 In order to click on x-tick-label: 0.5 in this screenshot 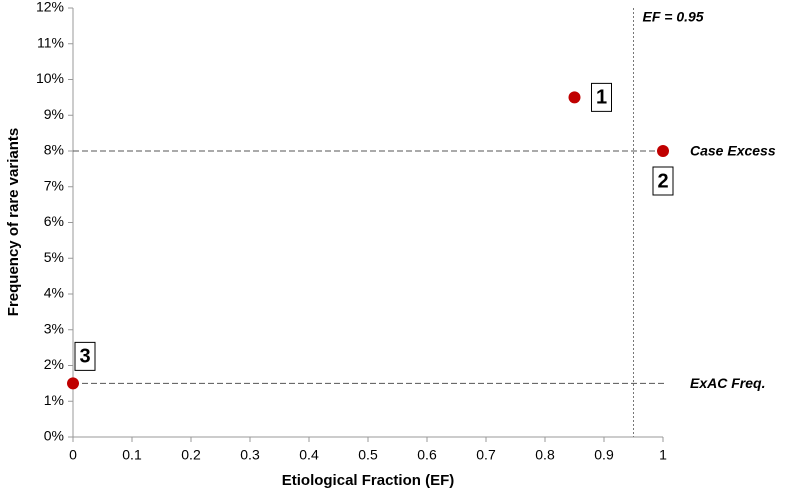, I will do `click(368, 455)`.